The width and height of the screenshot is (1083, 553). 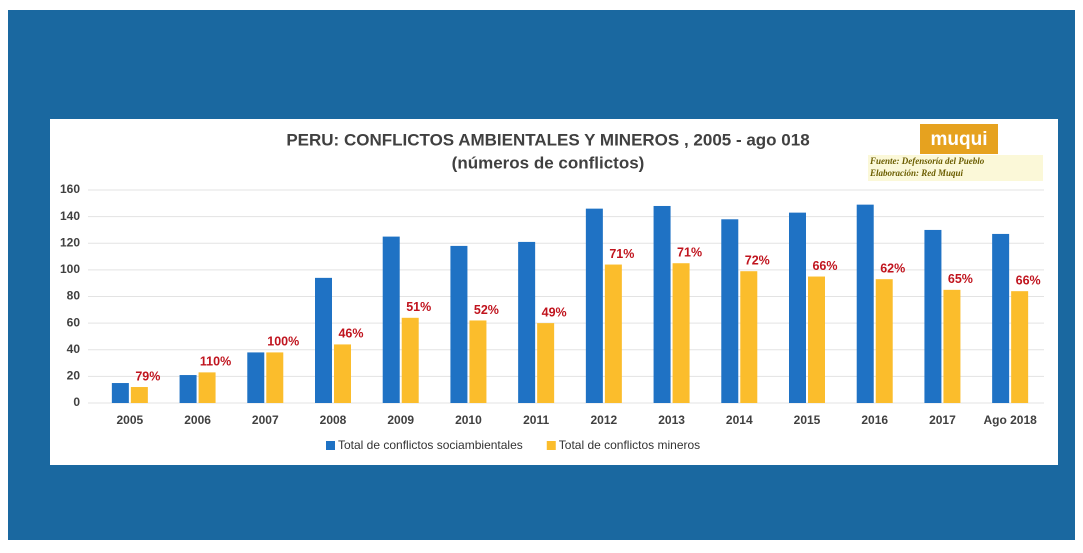 What do you see at coordinates (916, 173) in the screenshot?
I see `credit: Elaboración: Red Muqui` at bounding box center [916, 173].